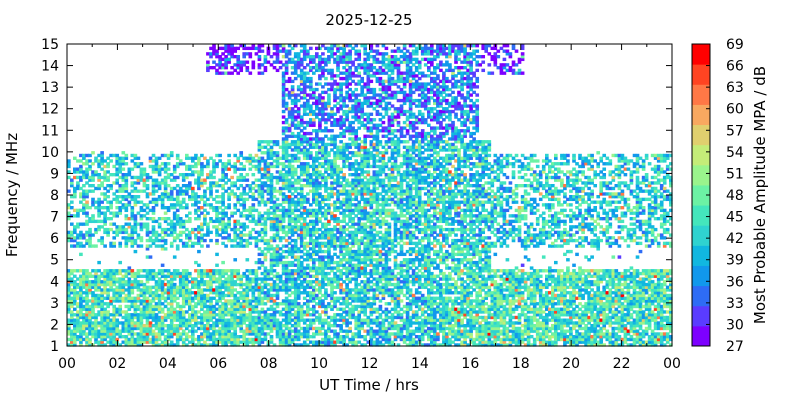 The height and width of the screenshot is (400, 800). What do you see at coordinates (521, 364) in the screenshot?
I see `x-tick-label: 18` at bounding box center [521, 364].